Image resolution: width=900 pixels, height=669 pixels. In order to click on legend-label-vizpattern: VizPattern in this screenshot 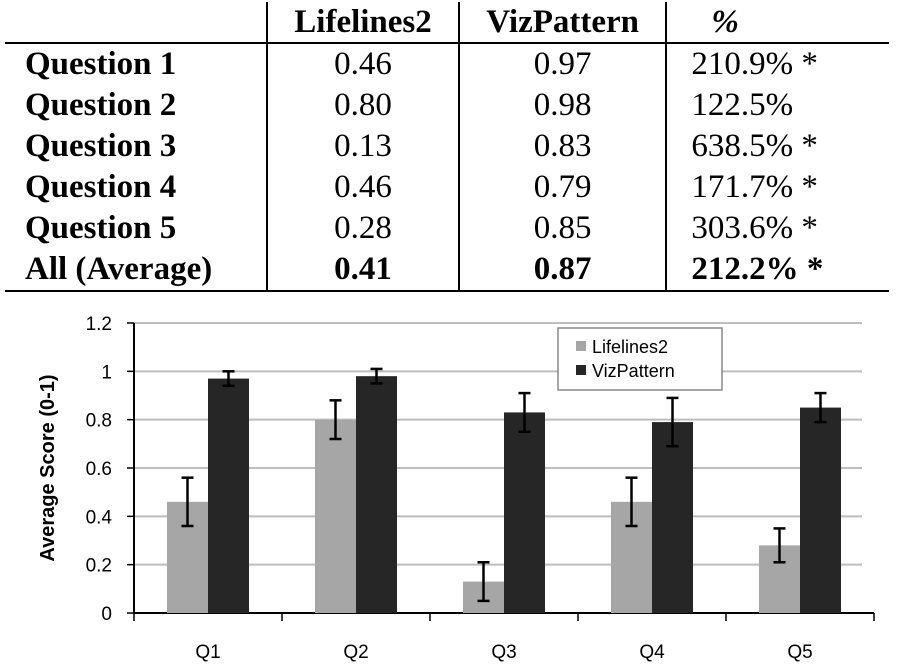, I will do `click(633, 371)`.